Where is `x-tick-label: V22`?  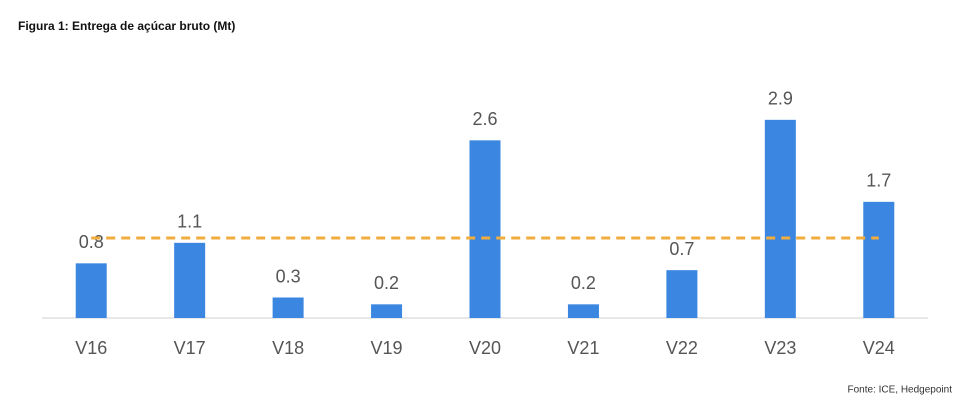 x-tick-label: V22 is located at coordinates (682, 348).